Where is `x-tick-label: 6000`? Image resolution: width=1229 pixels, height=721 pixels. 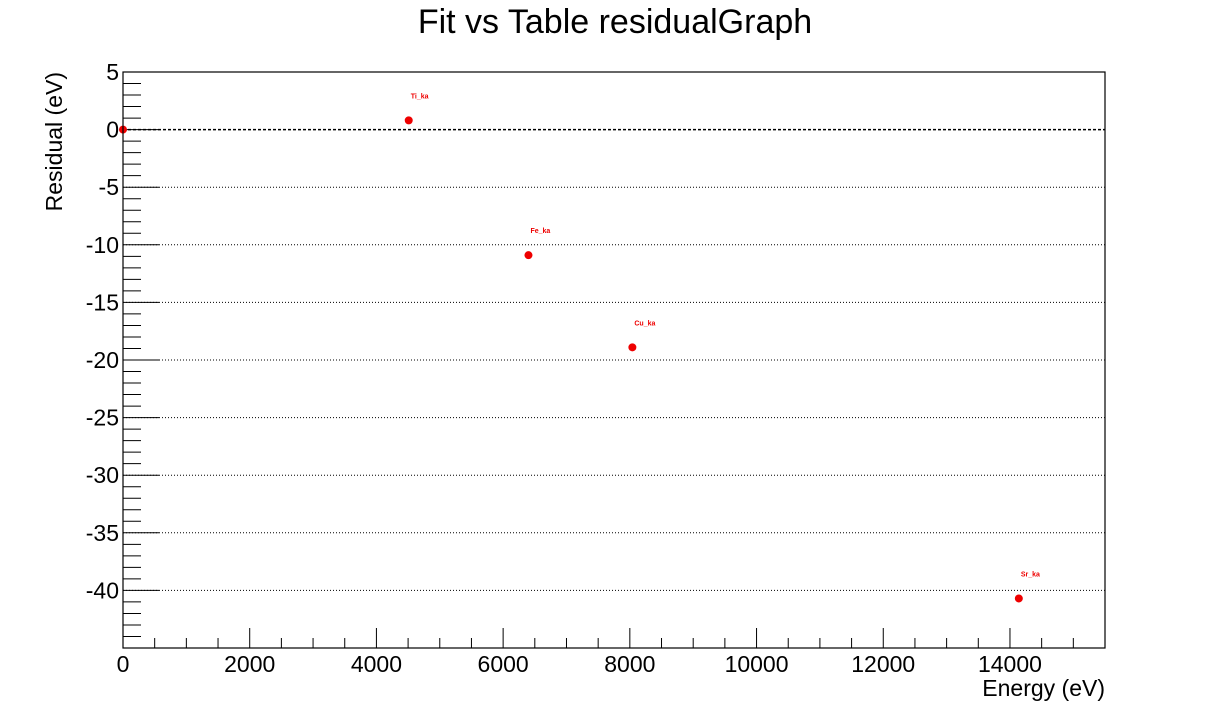 x-tick-label: 6000 is located at coordinates (503, 664).